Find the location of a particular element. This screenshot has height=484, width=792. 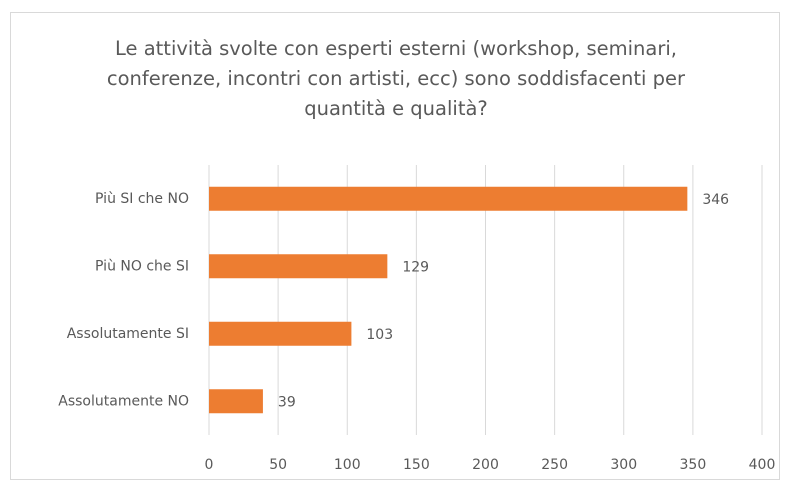

data-label: 129 is located at coordinates (415, 267).